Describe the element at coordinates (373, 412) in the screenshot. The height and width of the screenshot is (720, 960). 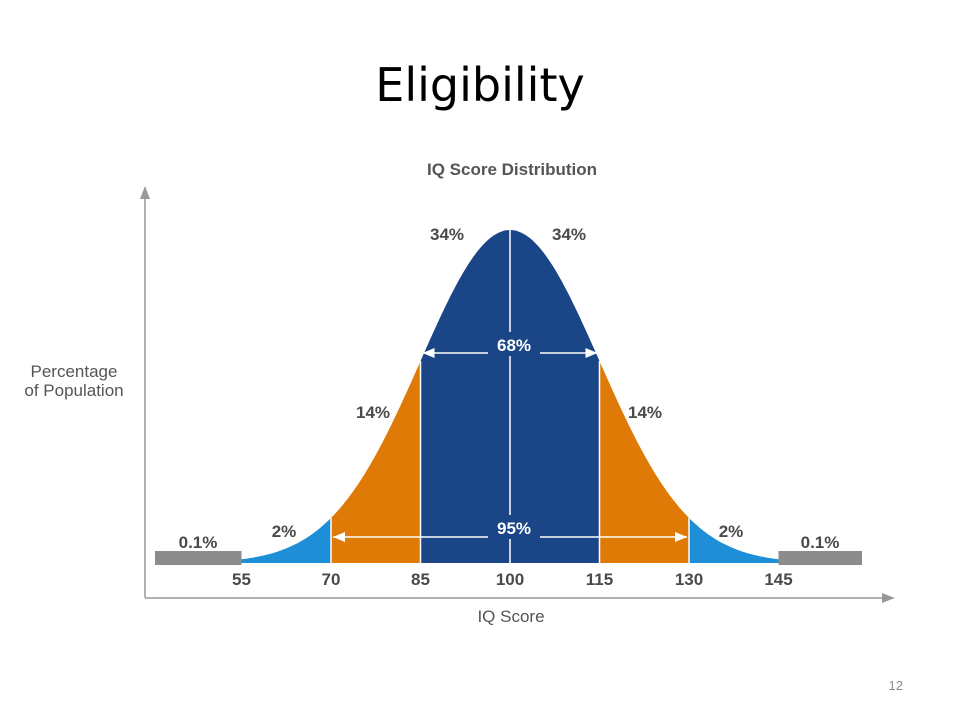
I see `band-label-left-1sd-2sd: 14%` at that location.